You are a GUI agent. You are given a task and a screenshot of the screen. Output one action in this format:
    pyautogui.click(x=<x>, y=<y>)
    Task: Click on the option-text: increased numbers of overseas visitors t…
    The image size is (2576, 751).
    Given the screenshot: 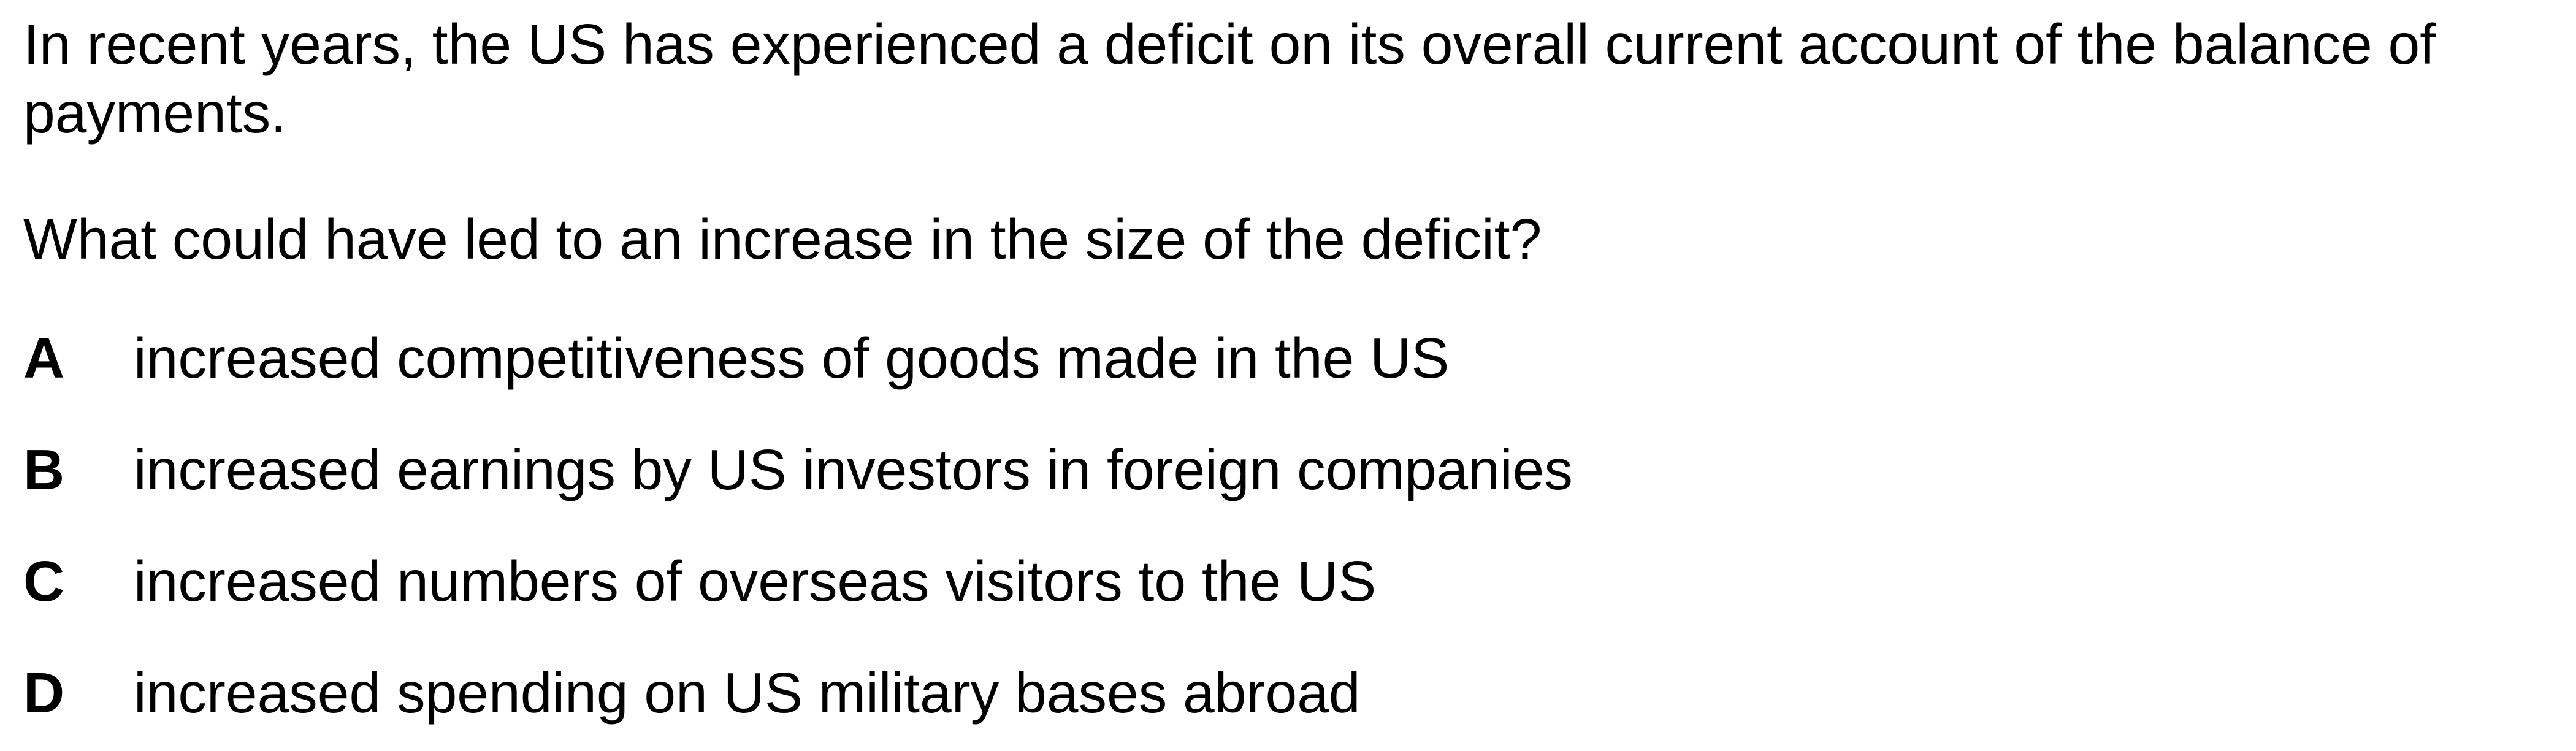 What is the action you would take?
    pyautogui.click(x=755, y=581)
    